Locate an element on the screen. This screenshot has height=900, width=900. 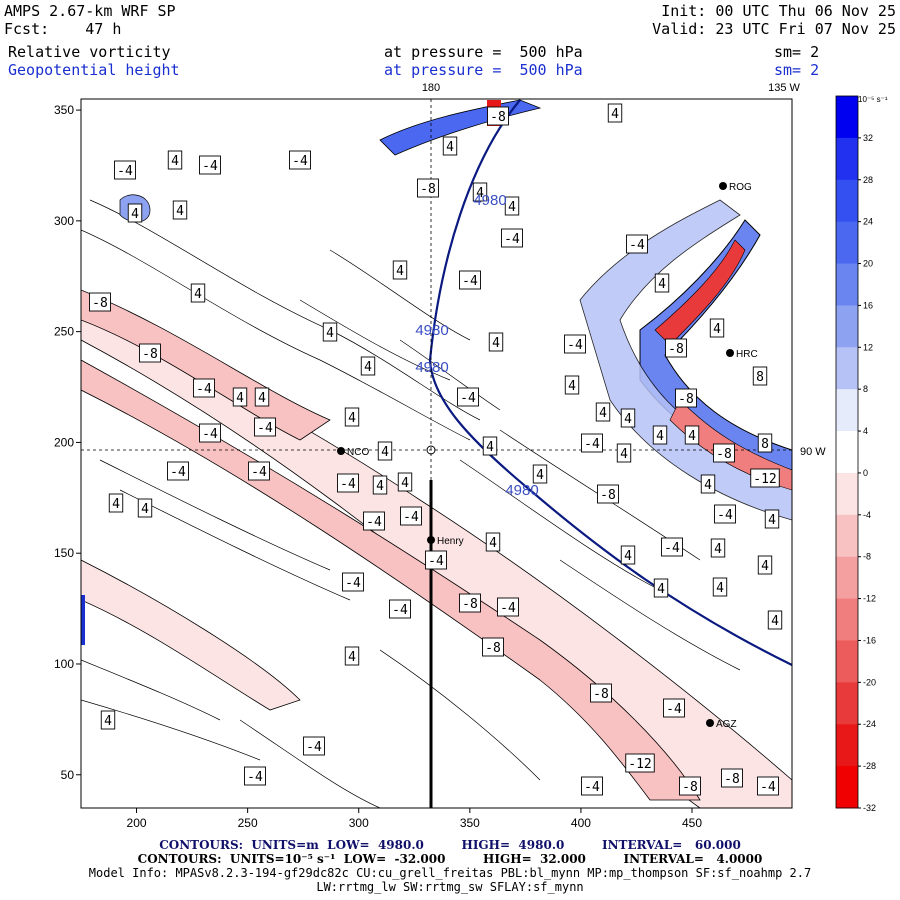
colorbar-units: 10⁻⁵ s⁻¹ is located at coordinates (873, 99).